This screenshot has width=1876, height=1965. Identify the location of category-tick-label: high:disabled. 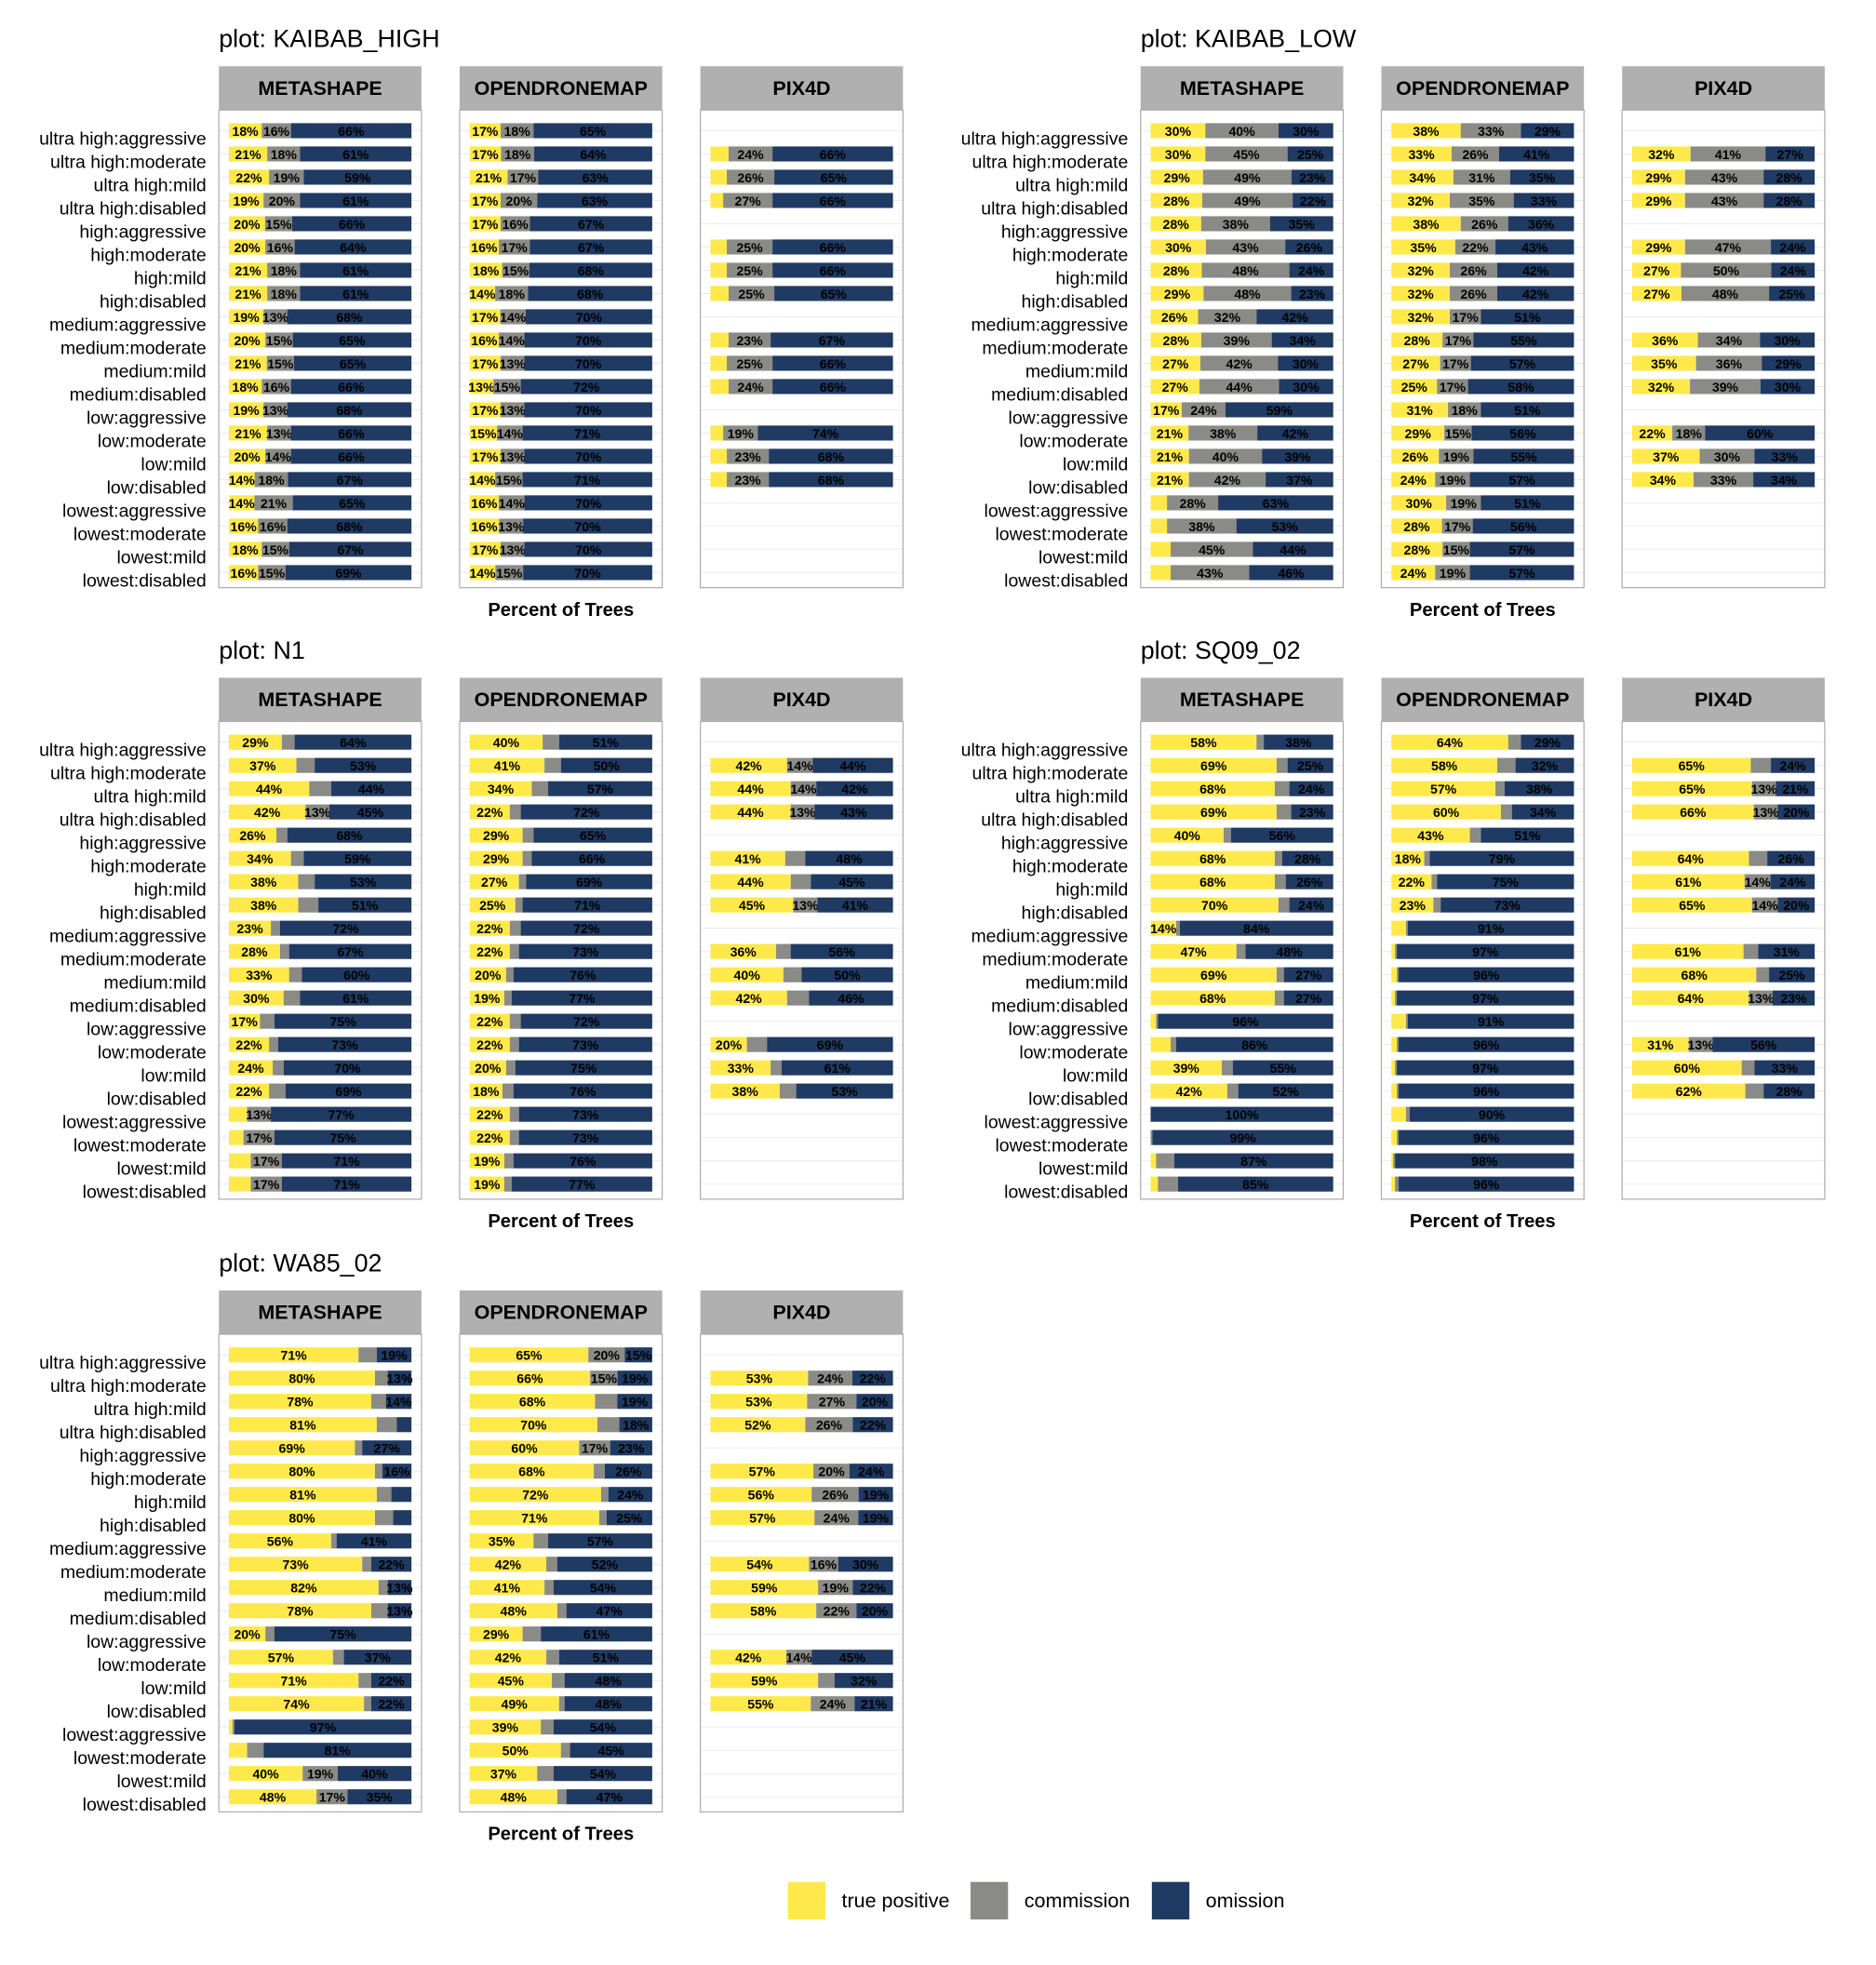
(153, 302).